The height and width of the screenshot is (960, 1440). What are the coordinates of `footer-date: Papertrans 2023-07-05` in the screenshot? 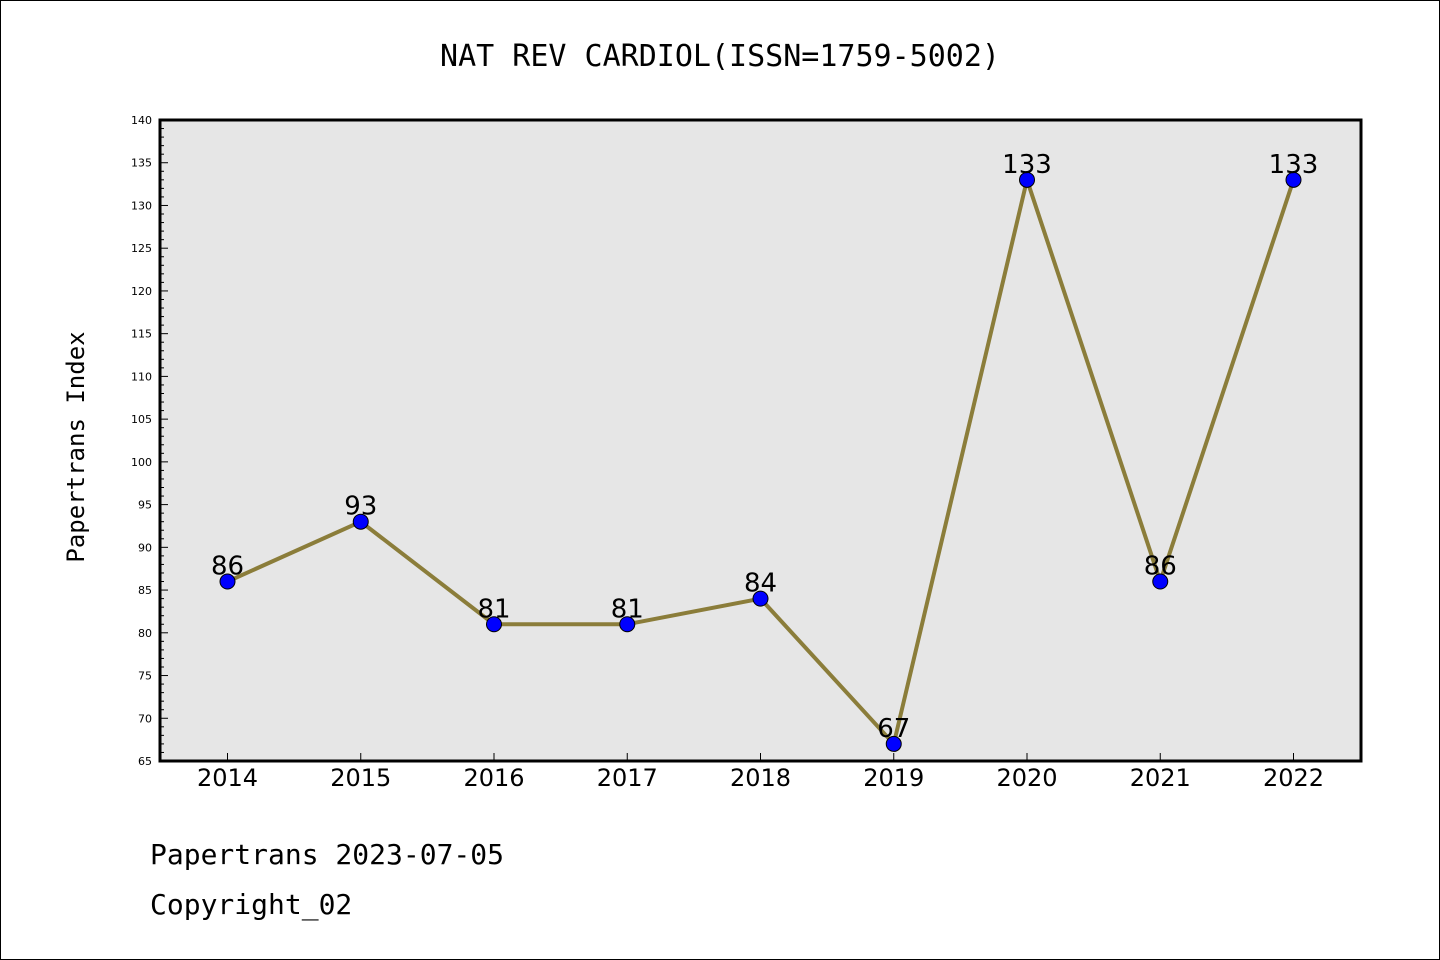 It's located at (327, 854).